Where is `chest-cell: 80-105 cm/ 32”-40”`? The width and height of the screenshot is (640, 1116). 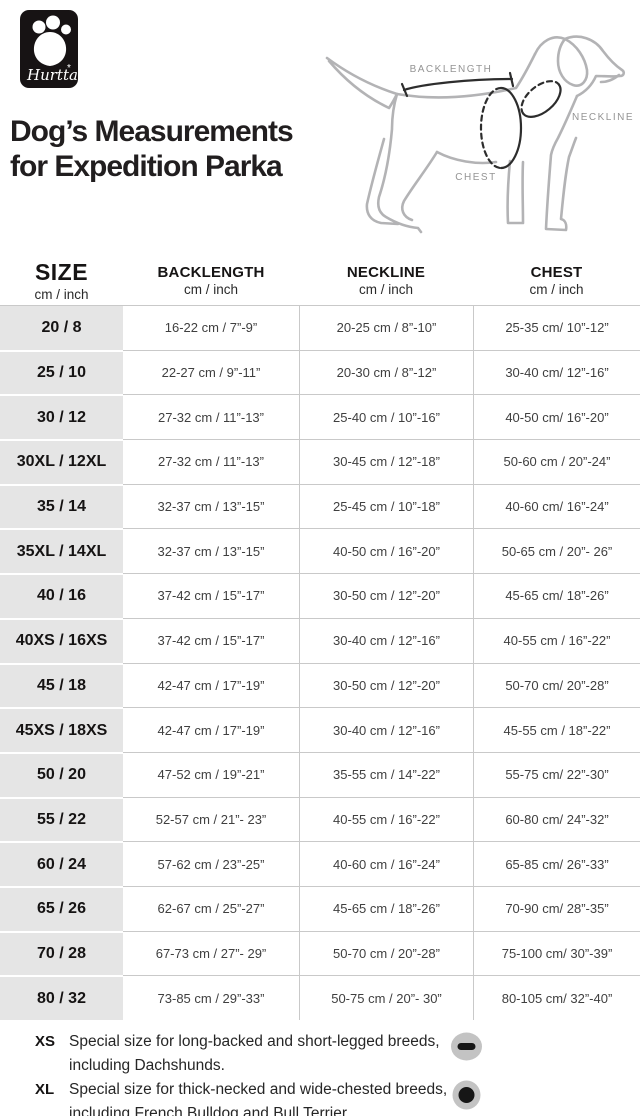
chest-cell: 80-105 cm/ 32”-40” is located at coordinates (556, 997).